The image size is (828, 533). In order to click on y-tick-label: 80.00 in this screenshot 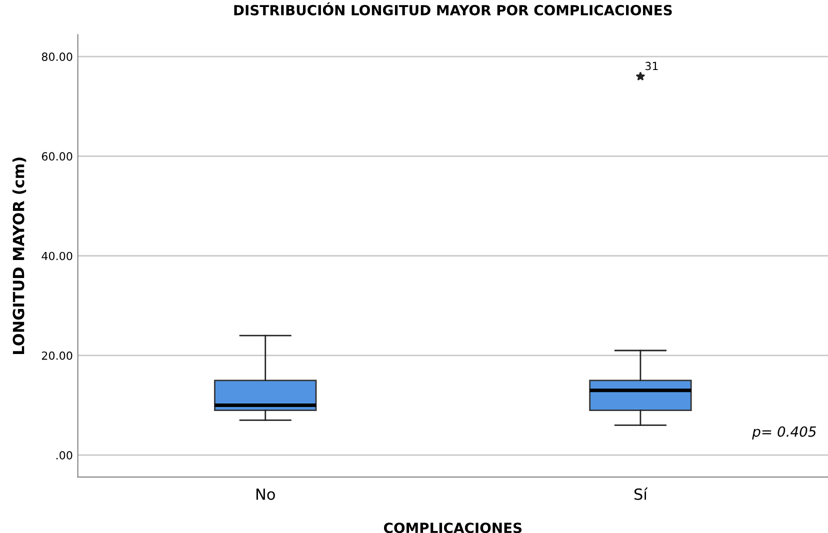, I will do `click(57, 56)`.